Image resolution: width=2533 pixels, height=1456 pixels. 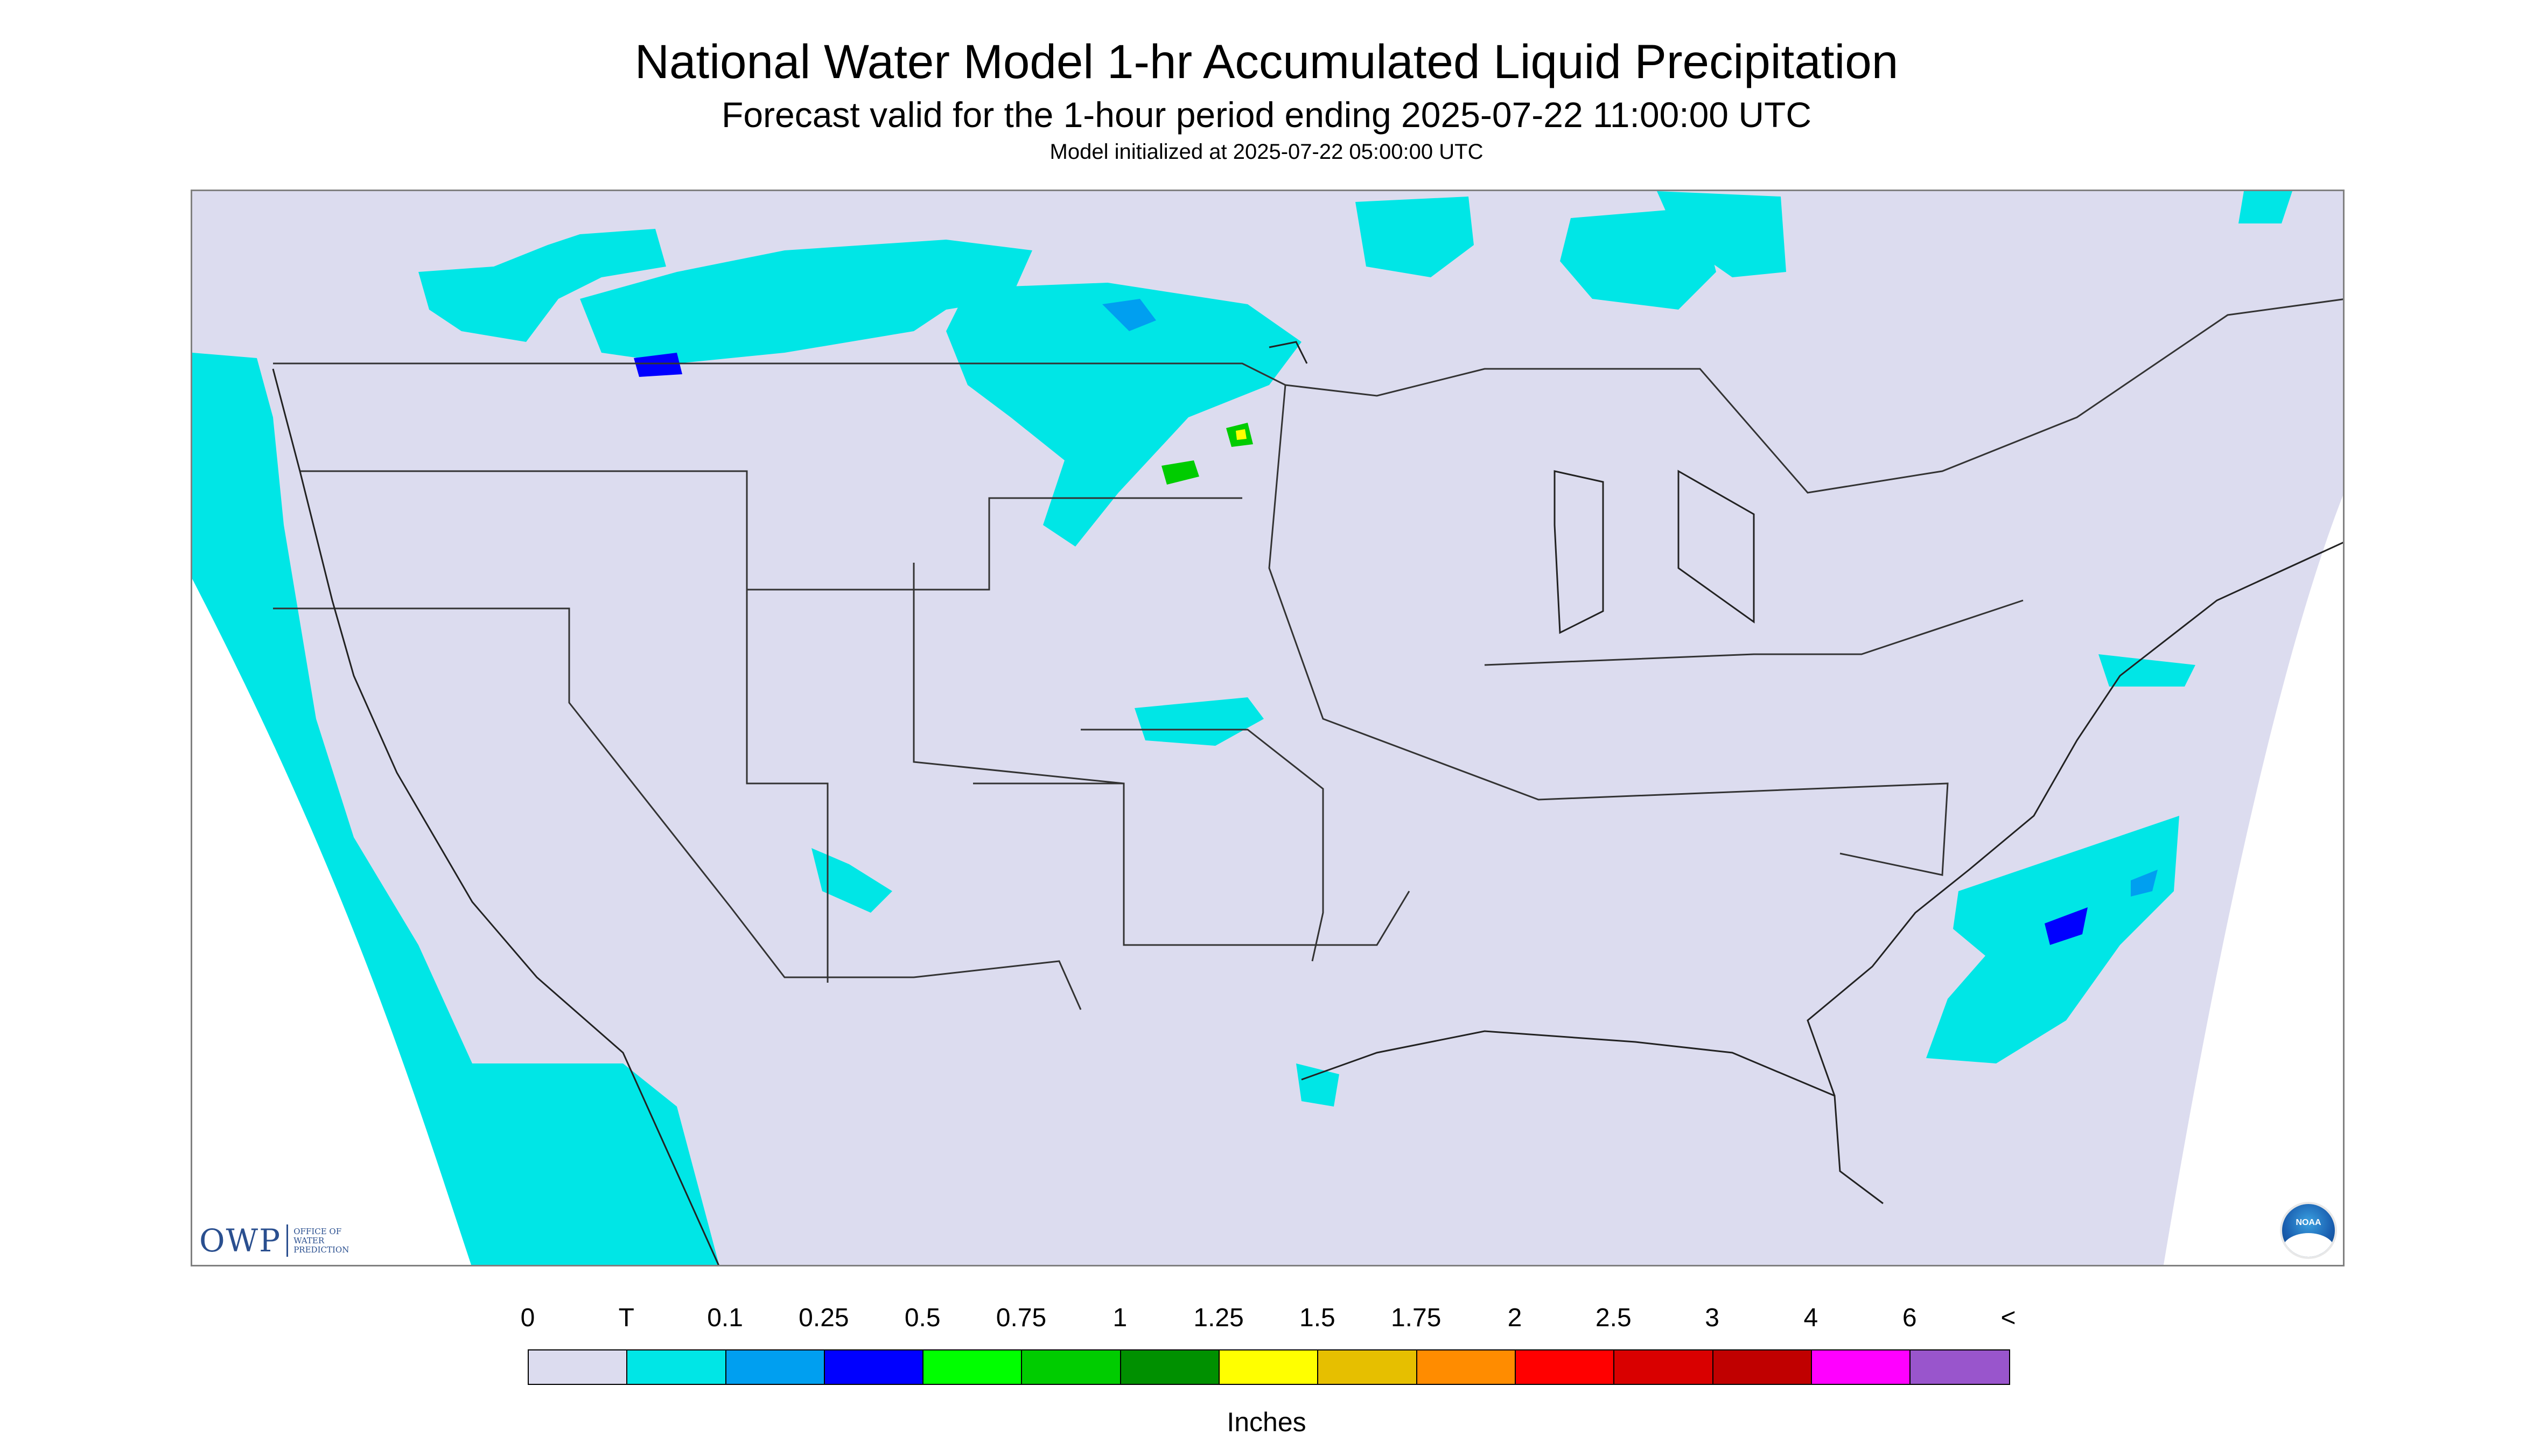 What do you see at coordinates (1414, 237) in the screenshot?
I see `canada-precip-east` at bounding box center [1414, 237].